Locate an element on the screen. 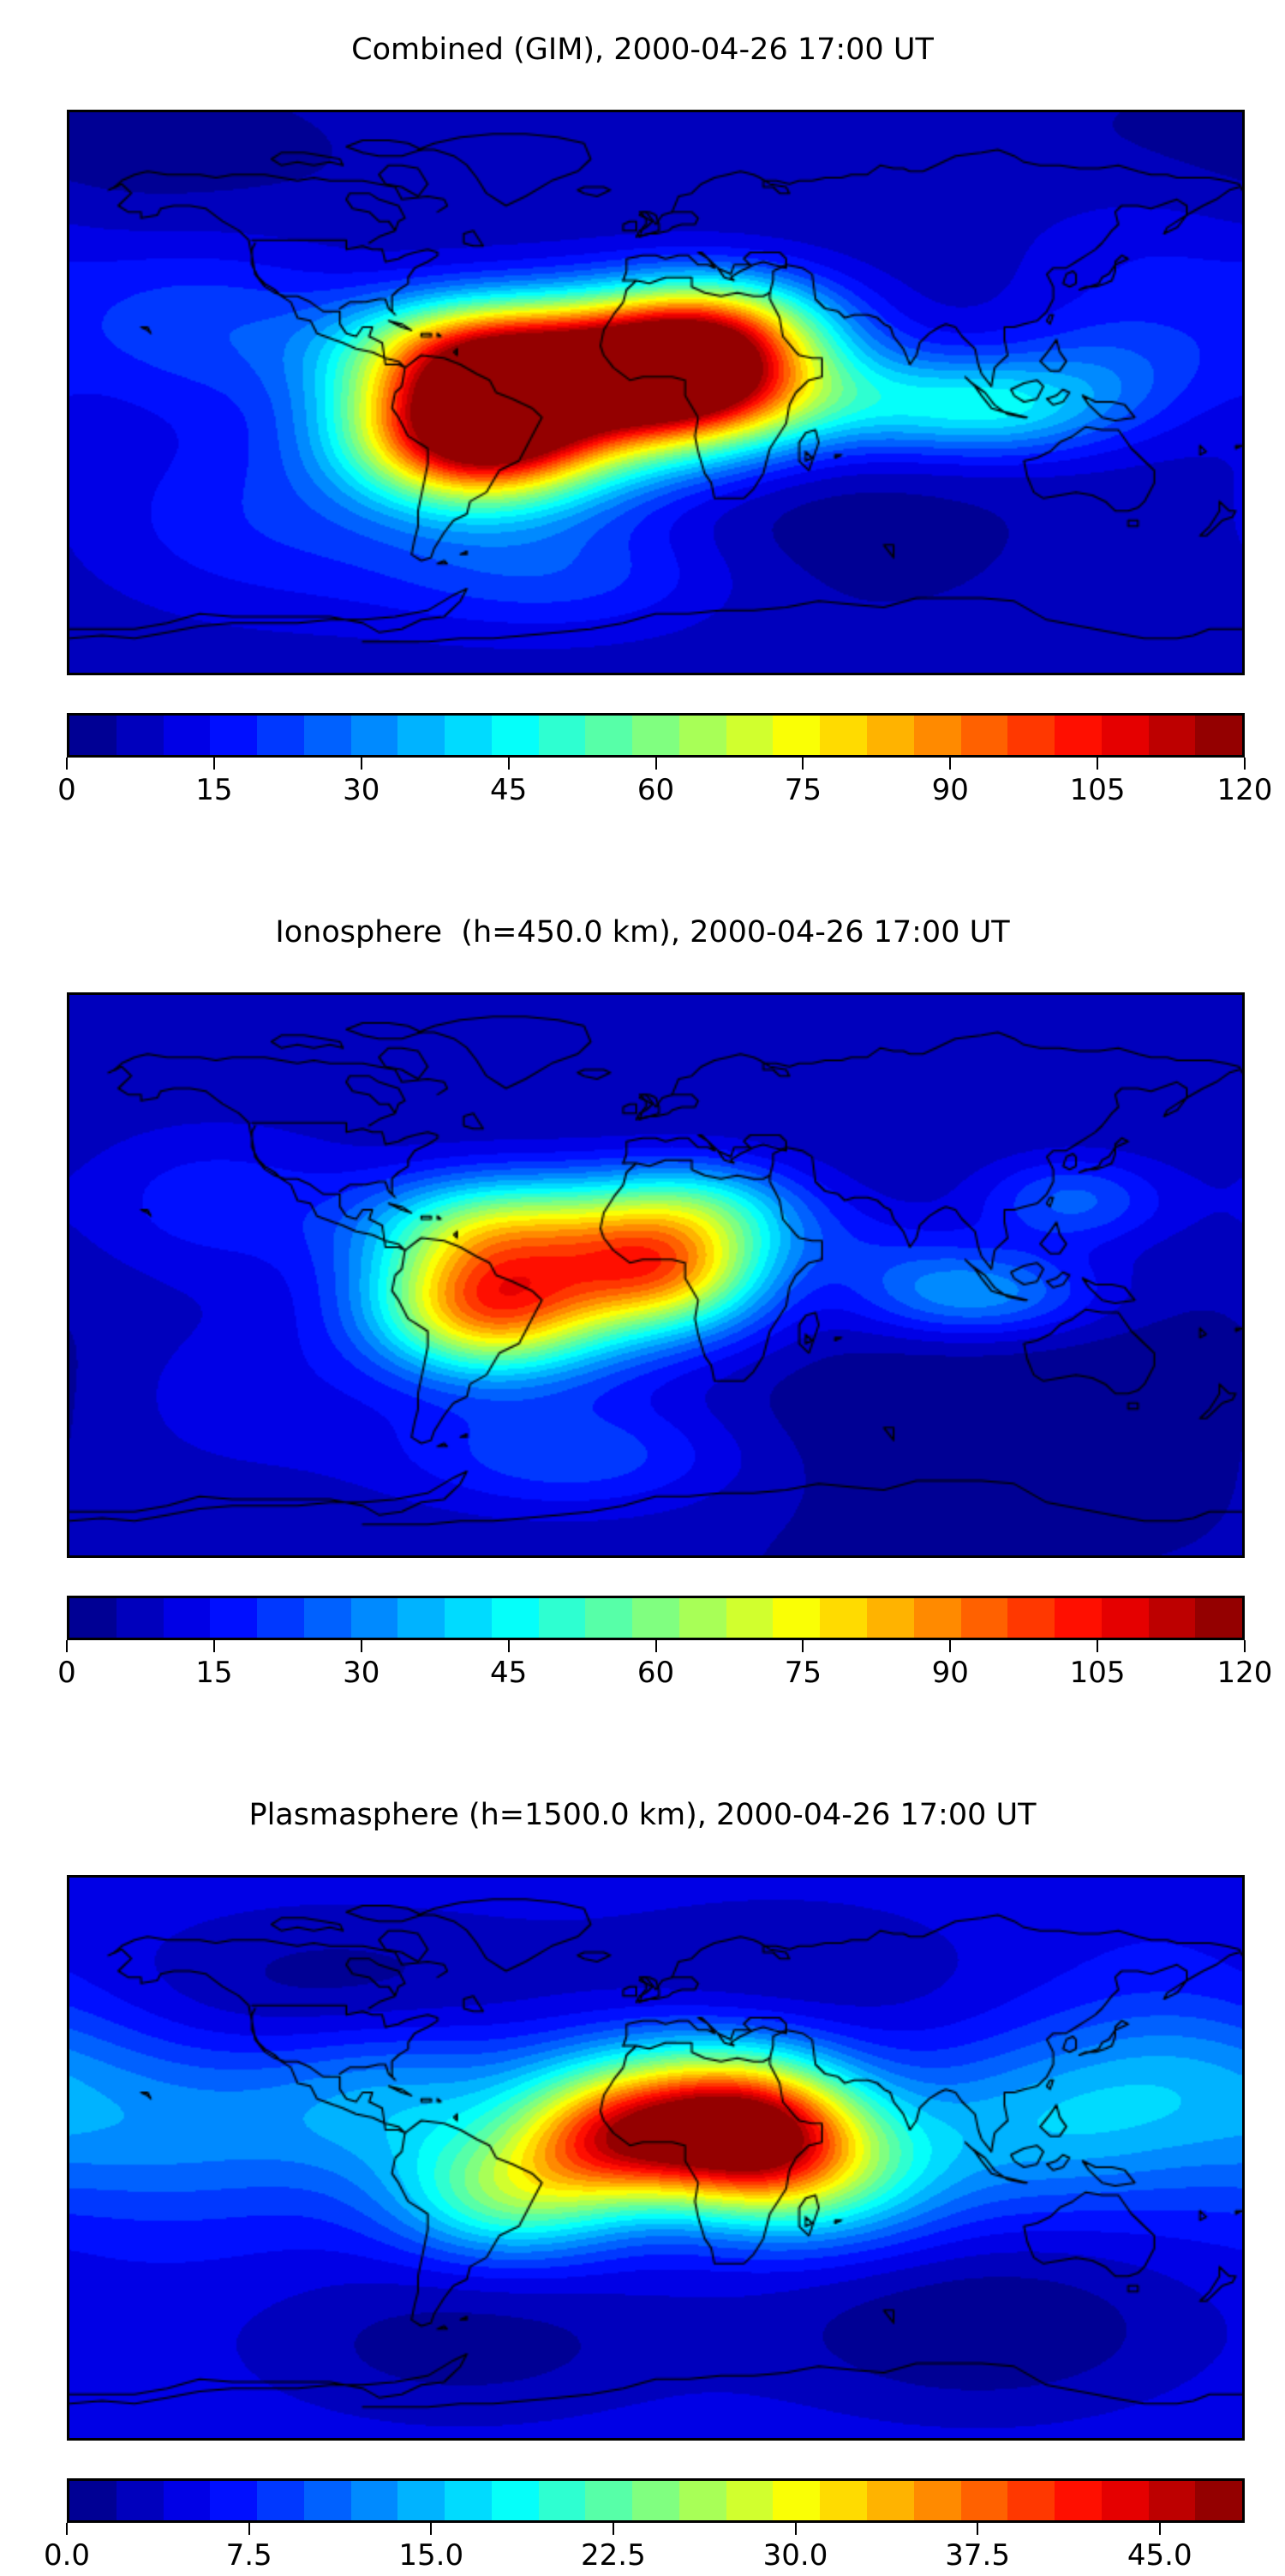 This screenshot has height=2576, width=1285. colorbar-strip-combined is located at coordinates (656, 735).